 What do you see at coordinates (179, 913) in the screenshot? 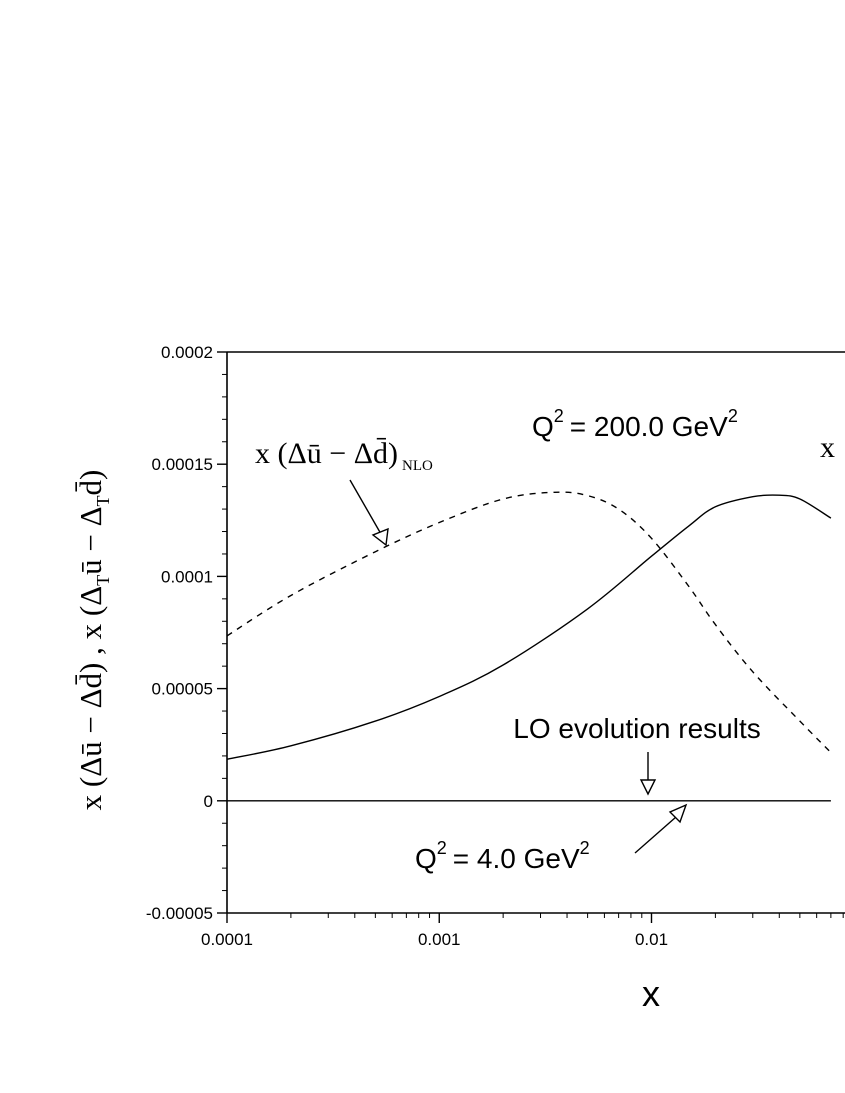
I see `y-tick-label: -0.00005` at bounding box center [179, 913].